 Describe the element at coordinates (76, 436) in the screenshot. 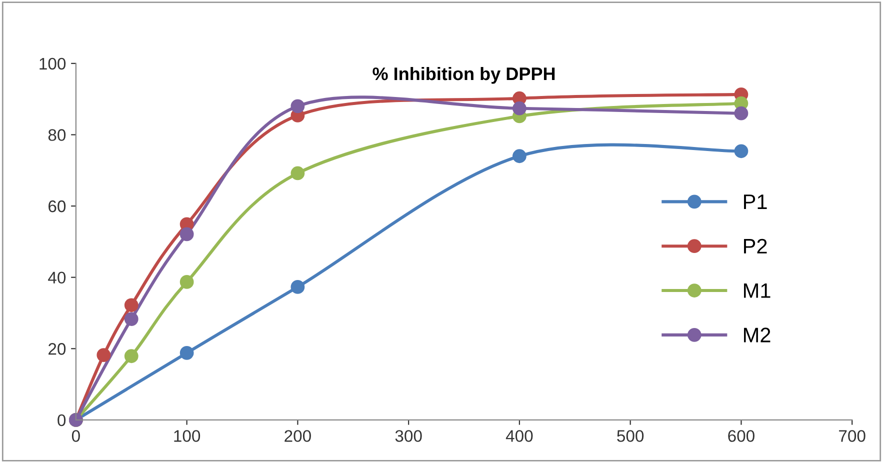

I see `x-tick-label: 0` at that location.